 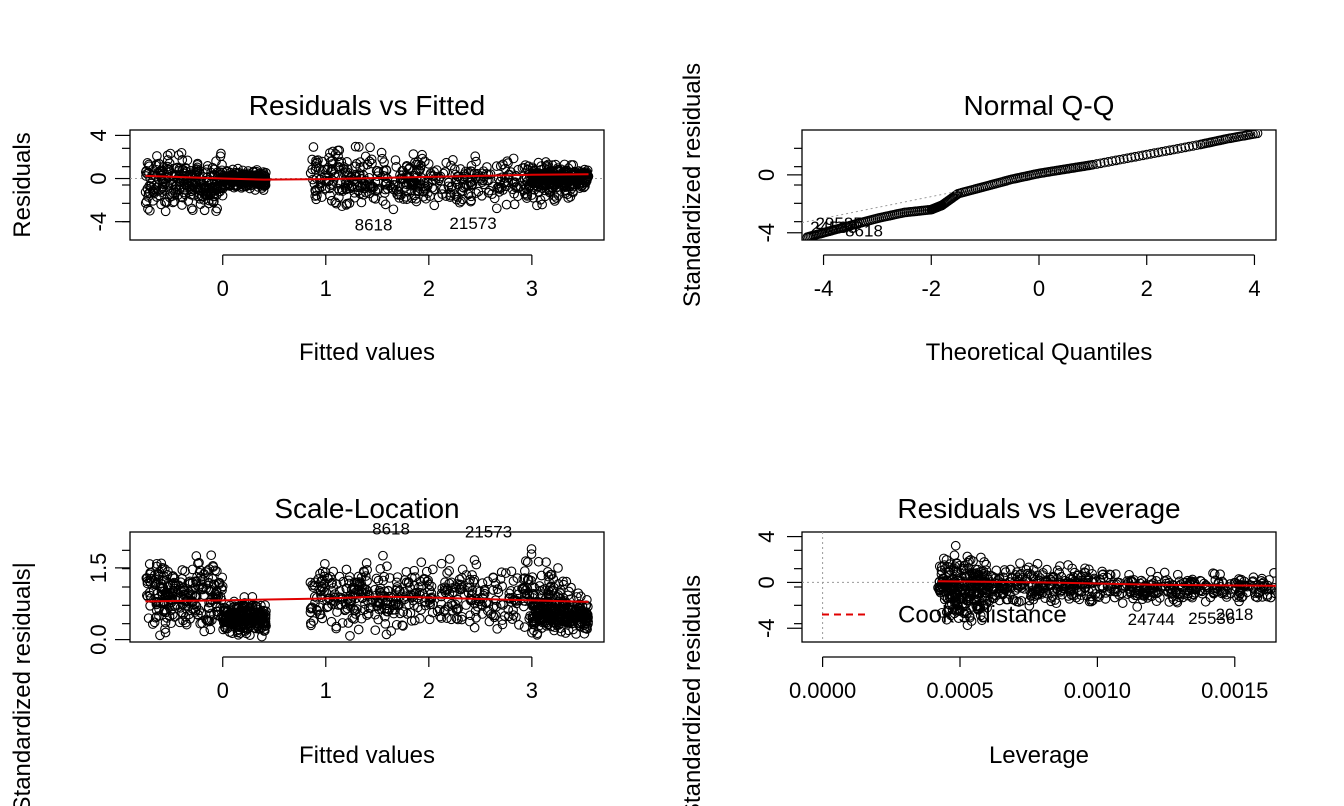 What do you see at coordinates (1151, 619) in the screenshot?
I see `point-label: 24744` at bounding box center [1151, 619].